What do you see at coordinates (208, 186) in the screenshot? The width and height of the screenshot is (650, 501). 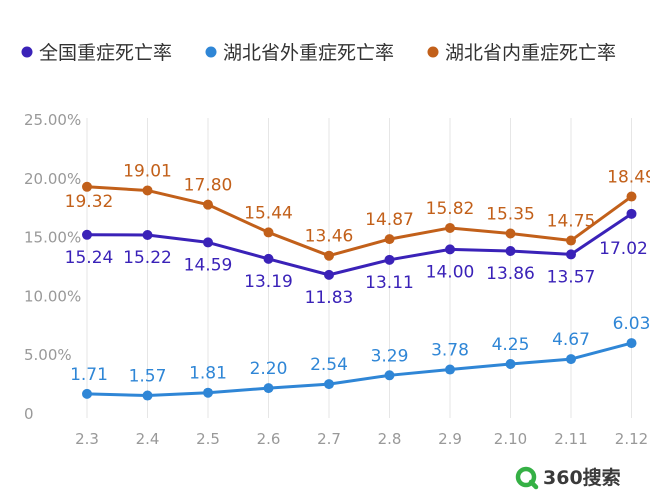 I see `data-label: 17.80` at bounding box center [208, 186].